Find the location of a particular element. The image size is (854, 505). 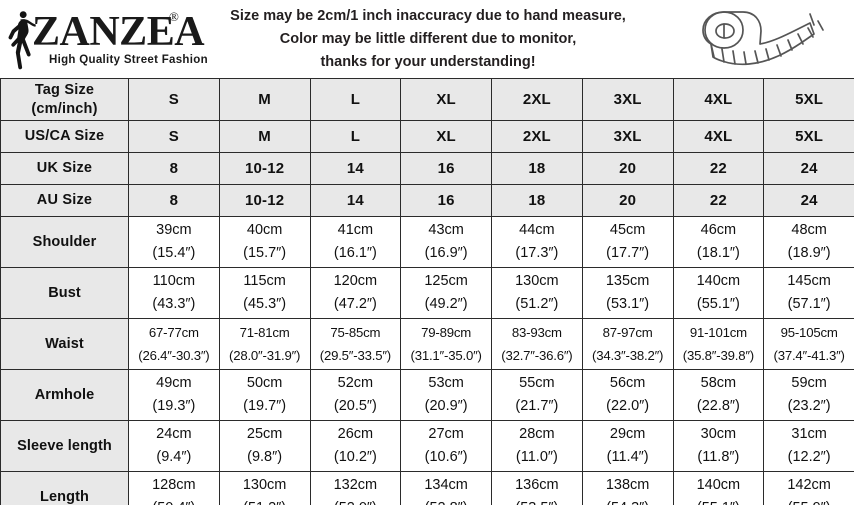

value-cm: 55cm is located at coordinates (537, 383).